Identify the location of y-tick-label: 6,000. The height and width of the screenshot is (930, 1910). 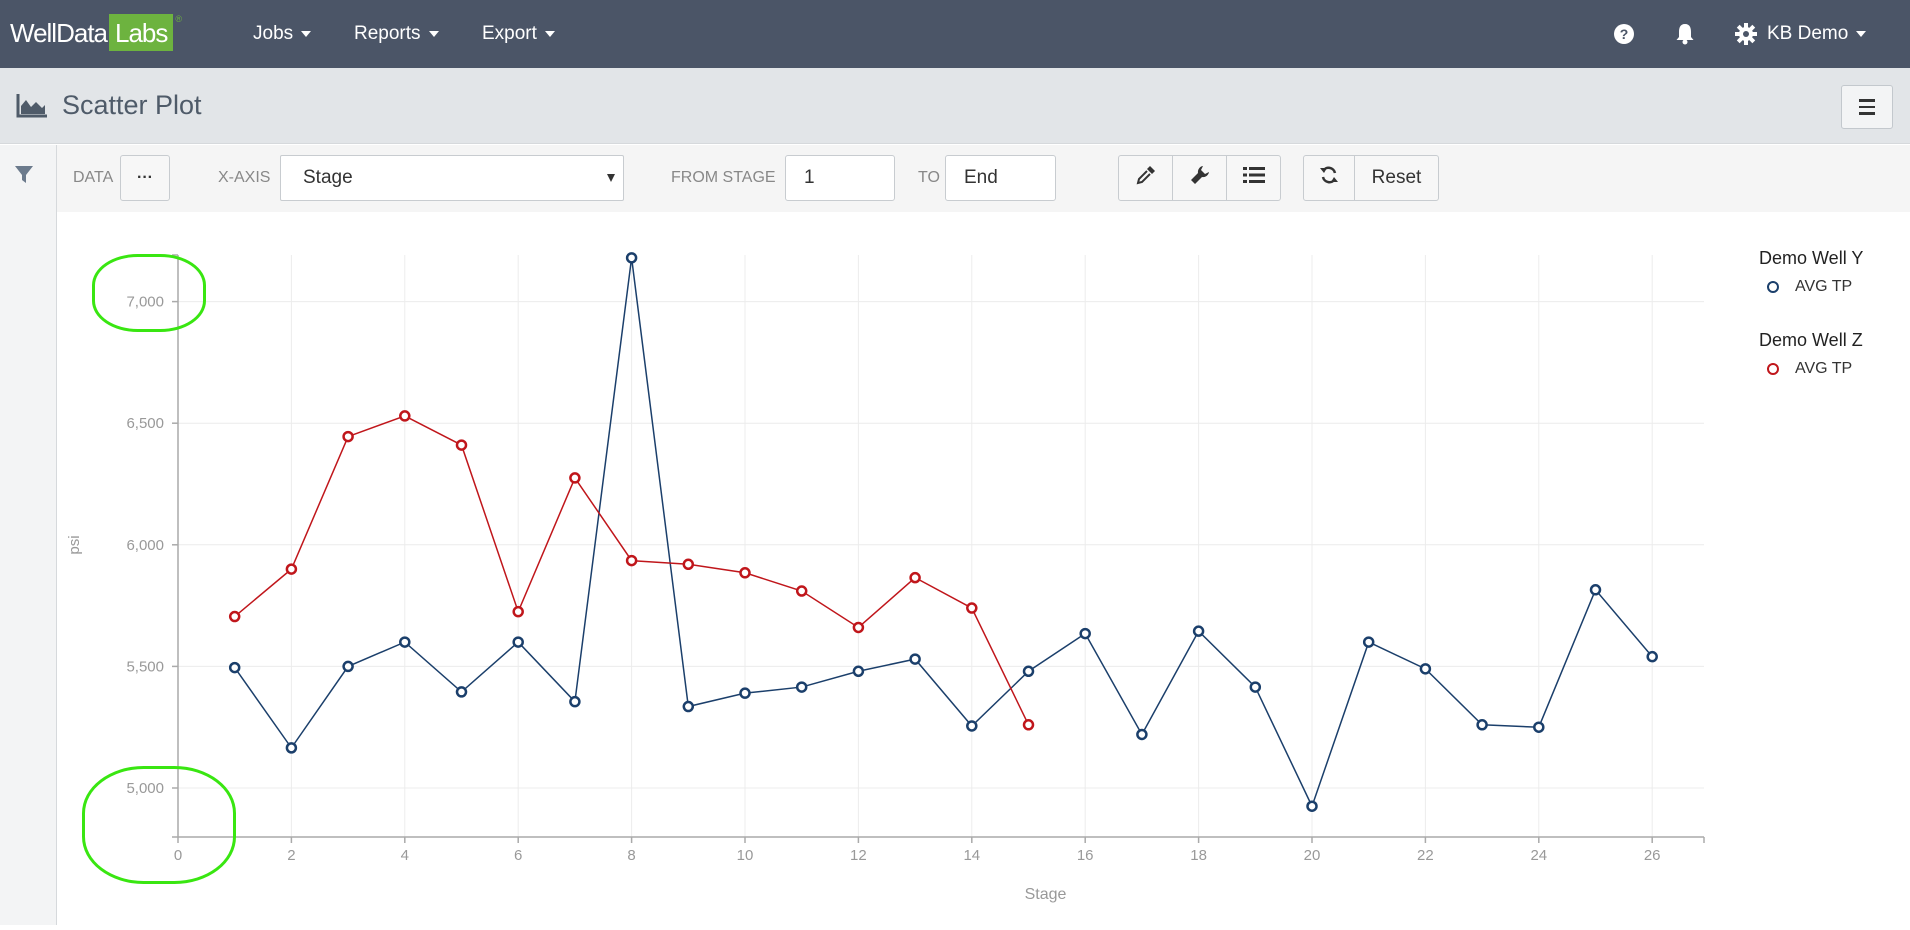
(145, 545).